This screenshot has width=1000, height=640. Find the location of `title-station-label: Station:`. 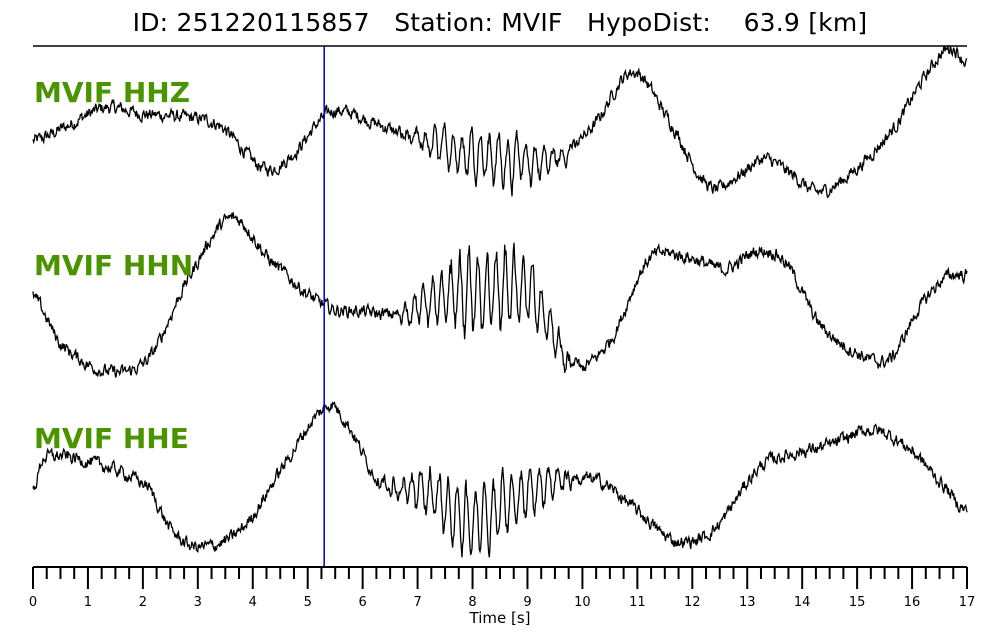

title-station-label: Station: is located at coordinates (444, 22).